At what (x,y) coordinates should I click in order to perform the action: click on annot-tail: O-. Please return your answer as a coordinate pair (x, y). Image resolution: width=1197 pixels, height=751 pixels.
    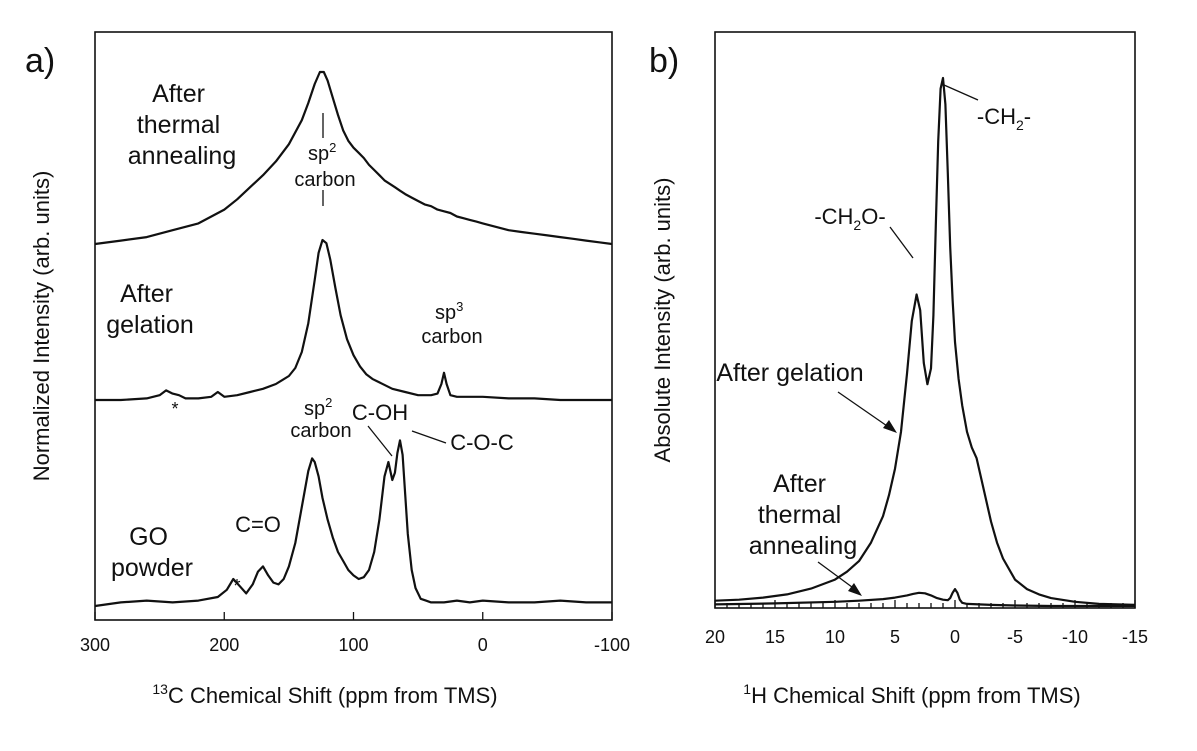
    Looking at the image, I should click on (873, 216).